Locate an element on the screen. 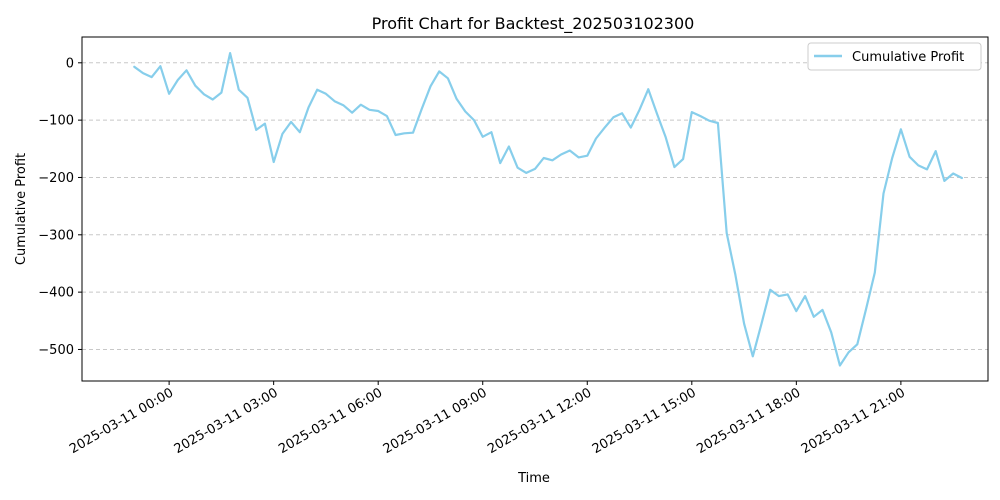  y-tick-label: −500 is located at coordinates (56, 350).